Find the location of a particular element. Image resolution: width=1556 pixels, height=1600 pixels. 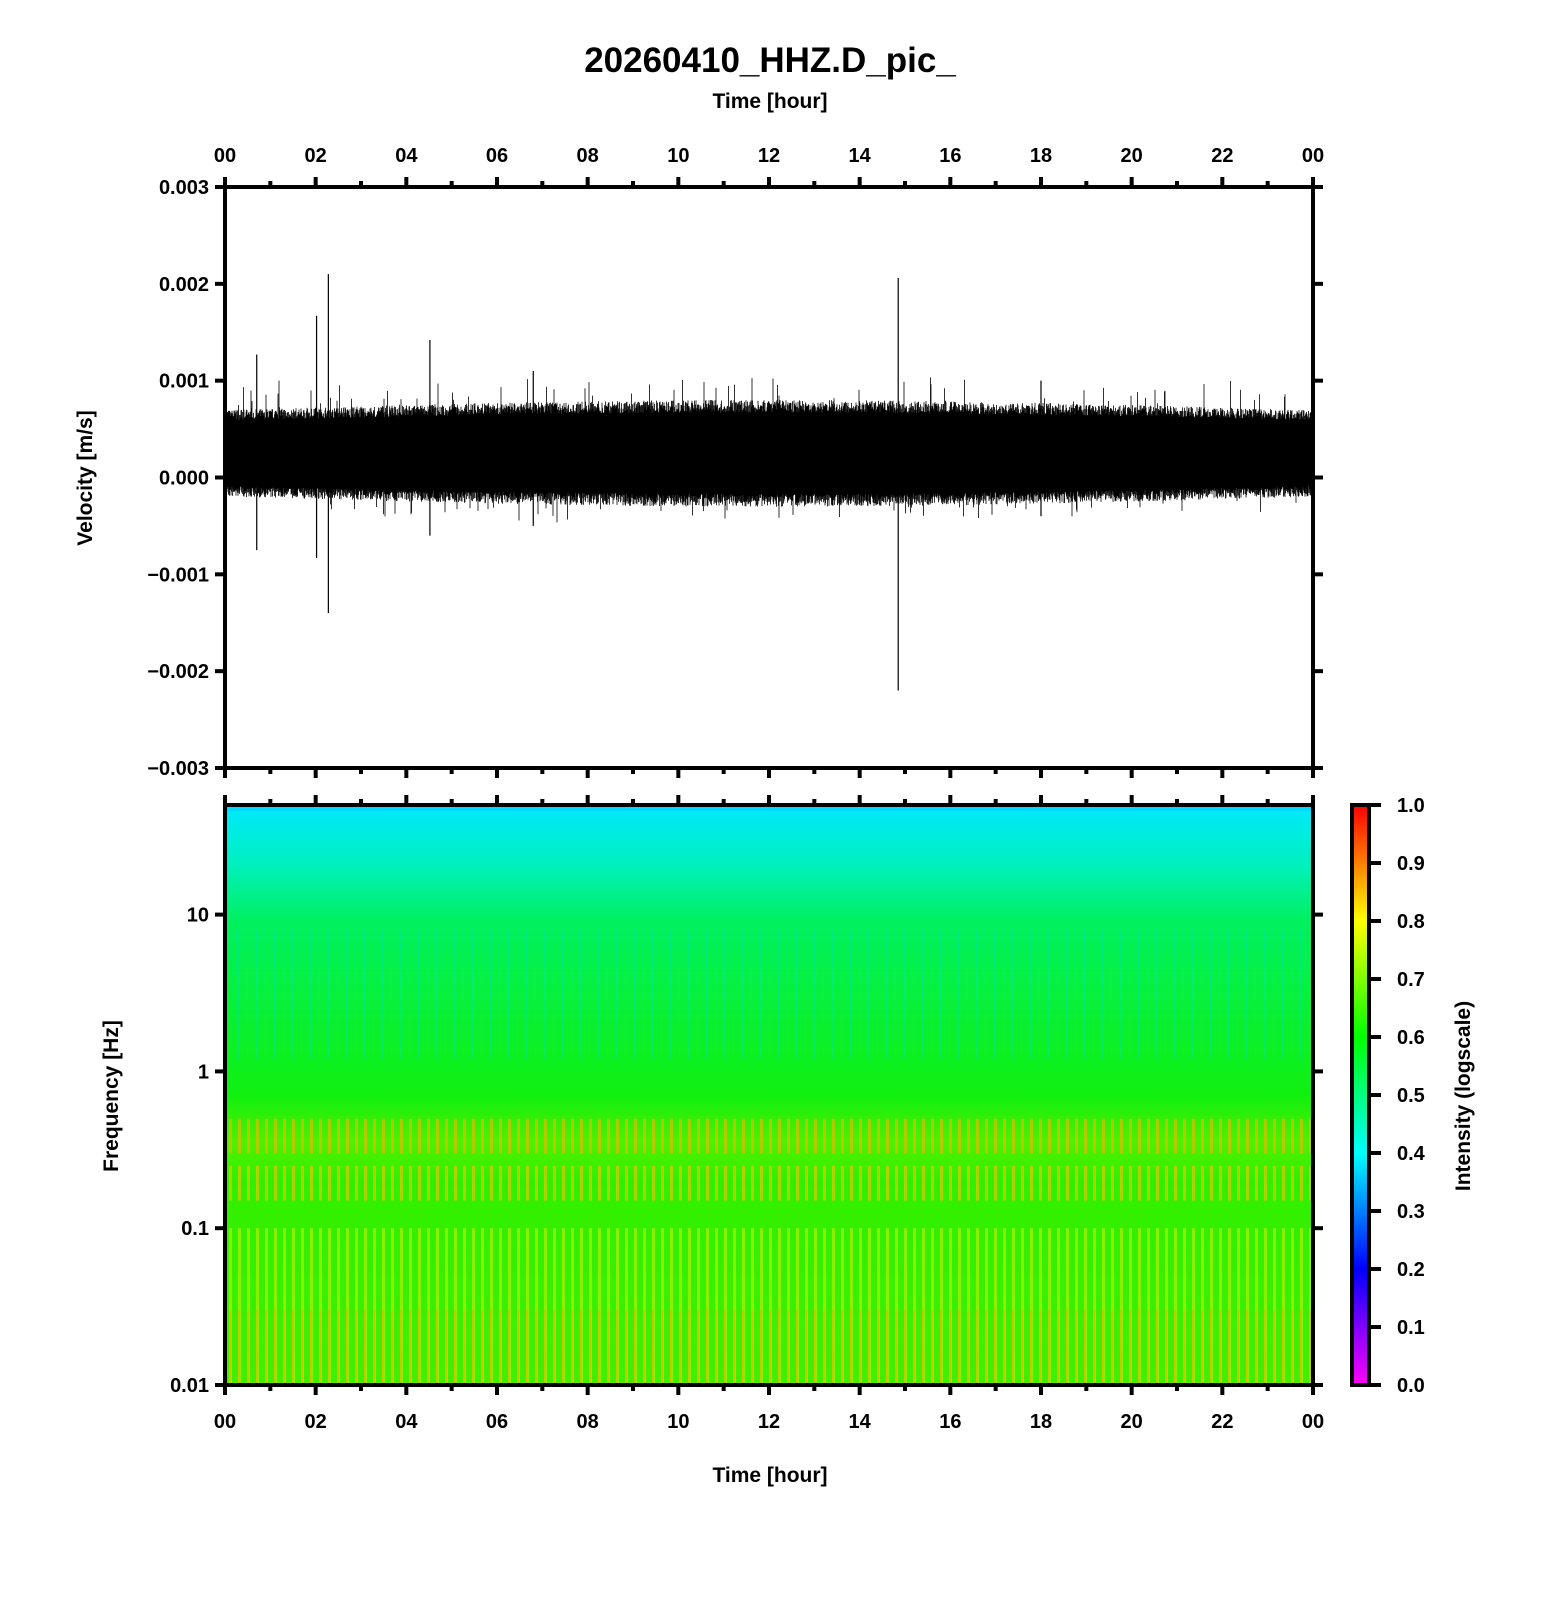

bottom-x-tick-label: 00 is located at coordinates (1313, 1422).